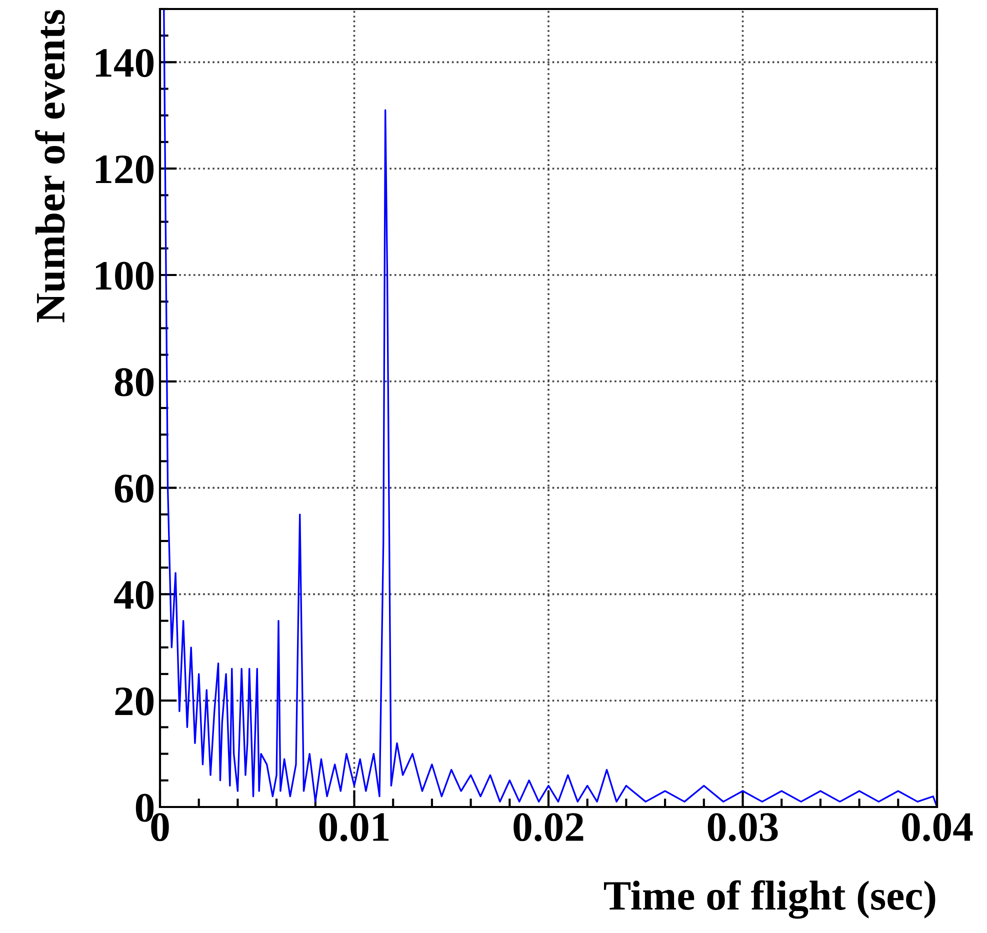  I want to click on y-axis-title: Number of events, so click(49, 166).